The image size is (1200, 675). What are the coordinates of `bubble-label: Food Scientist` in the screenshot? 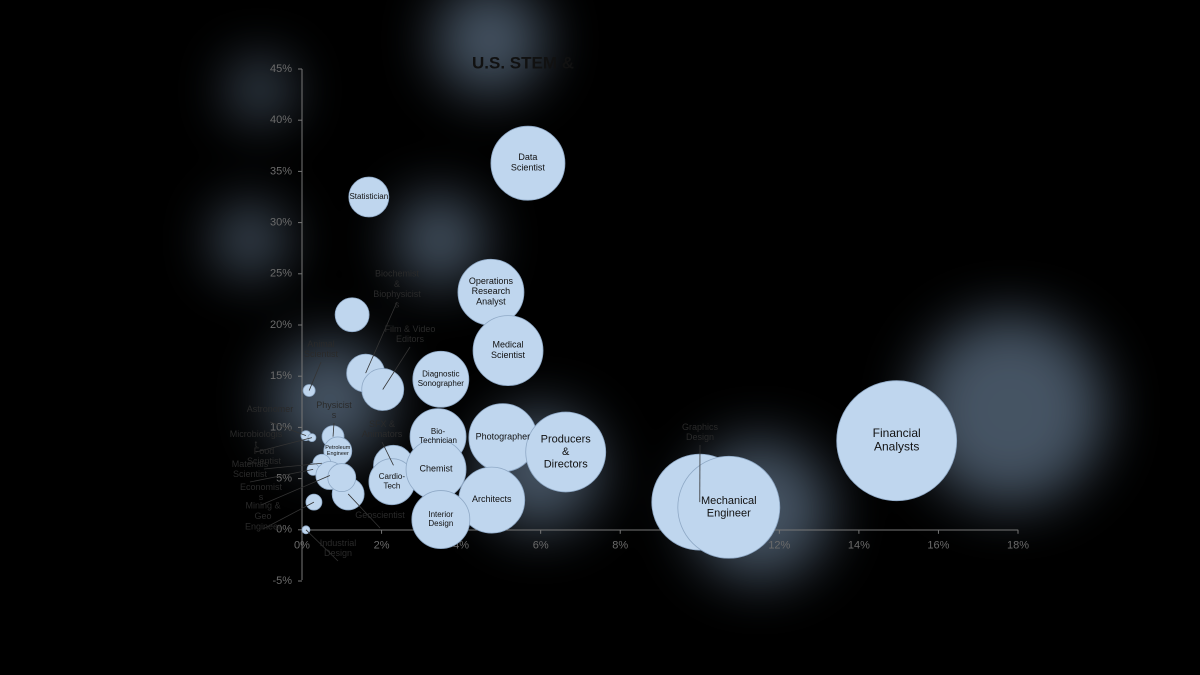 It's located at (264, 456).